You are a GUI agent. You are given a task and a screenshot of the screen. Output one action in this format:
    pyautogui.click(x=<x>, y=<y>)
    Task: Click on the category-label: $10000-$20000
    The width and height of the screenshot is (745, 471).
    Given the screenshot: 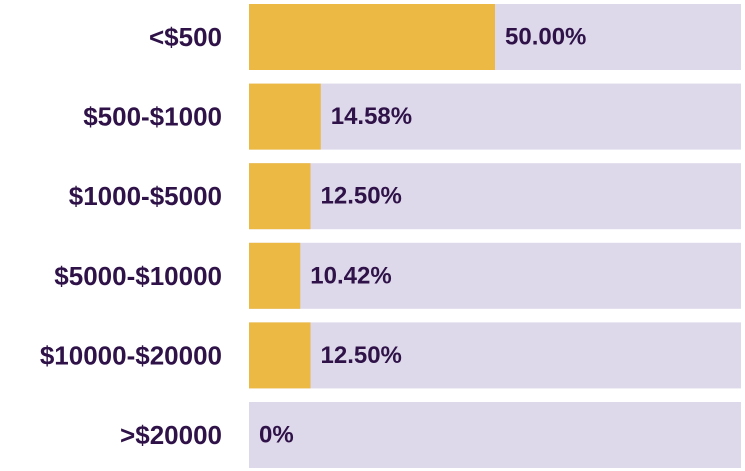 What is the action you would take?
    pyautogui.click(x=131, y=355)
    